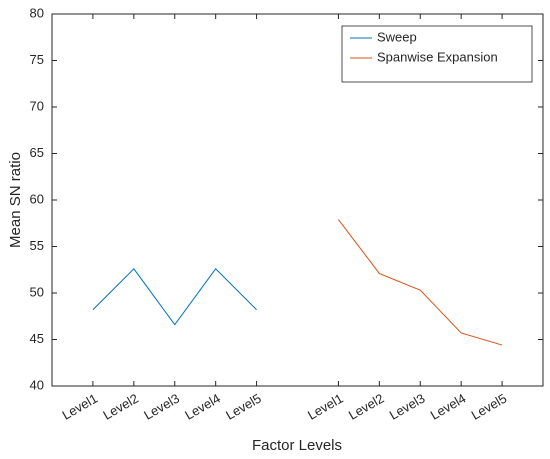 This screenshot has width=550, height=459. What do you see at coordinates (37, 245) in the screenshot?
I see `y-tick-label: 55` at bounding box center [37, 245].